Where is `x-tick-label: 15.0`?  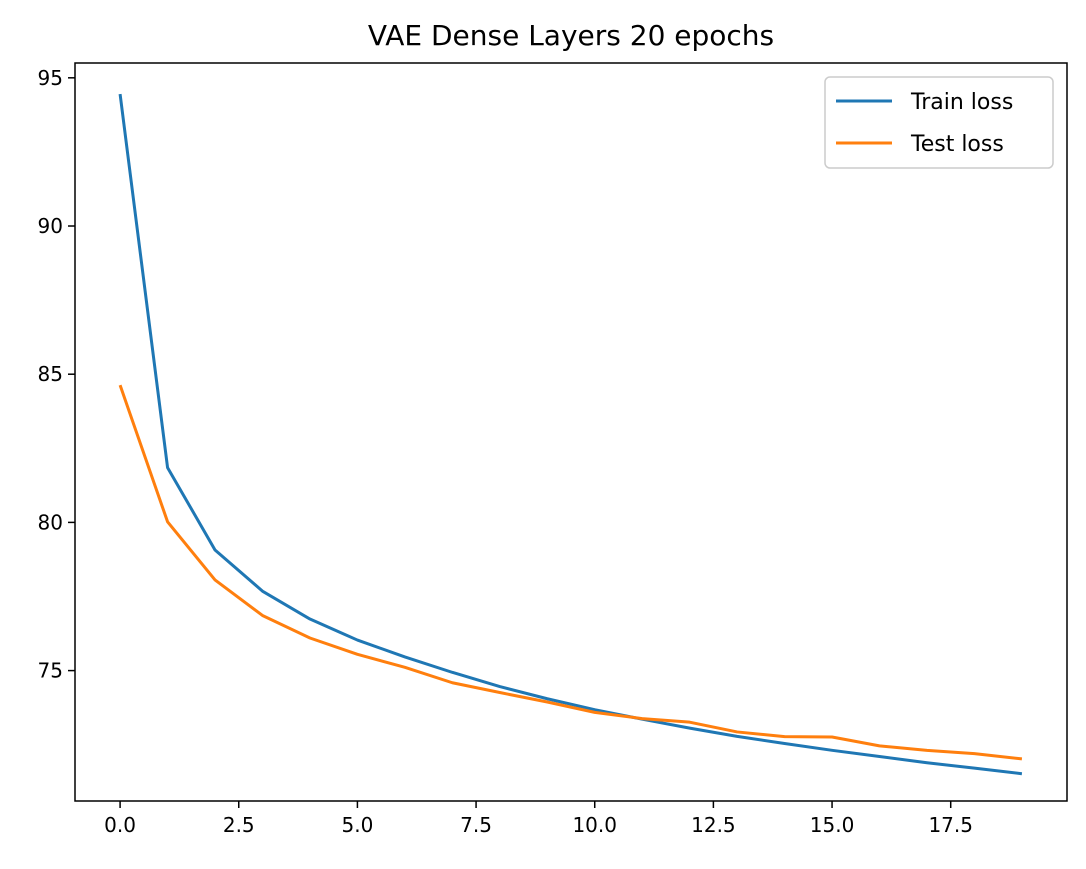
x-tick-label: 15.0 is located at coordinates (832, 825).